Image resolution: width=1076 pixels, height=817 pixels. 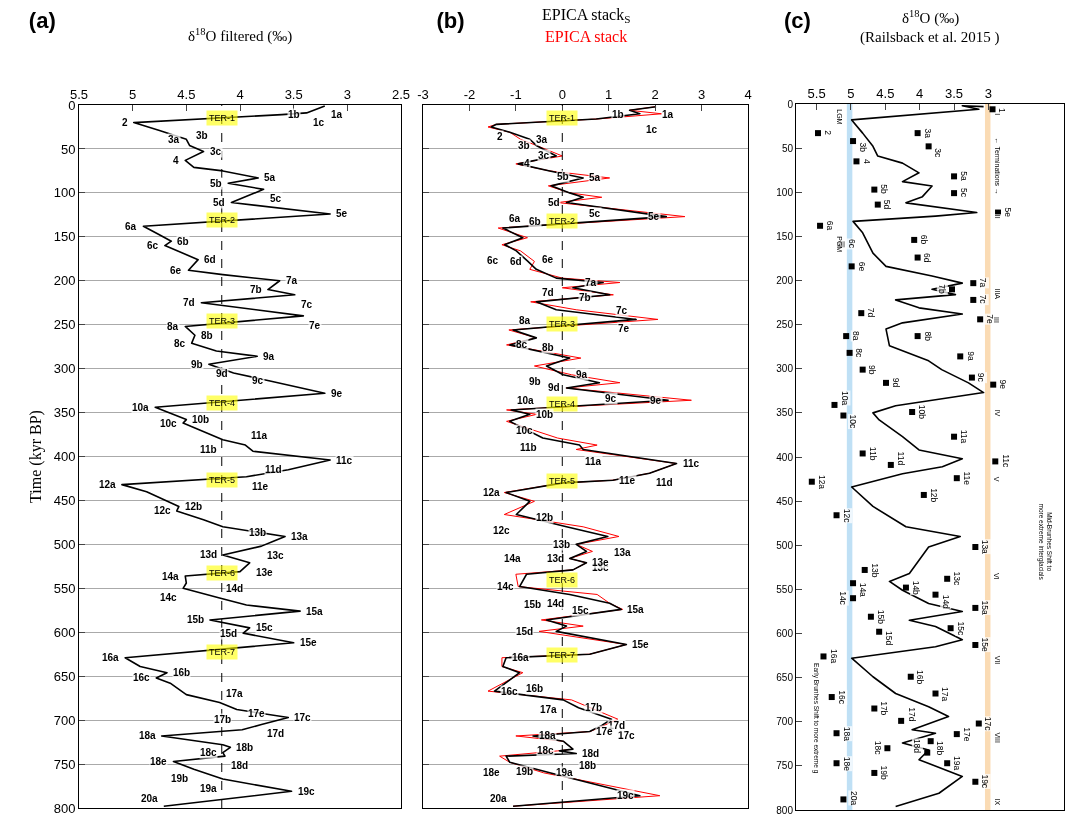 I want to click on annotation: 18d, so click(x=591, y=753).